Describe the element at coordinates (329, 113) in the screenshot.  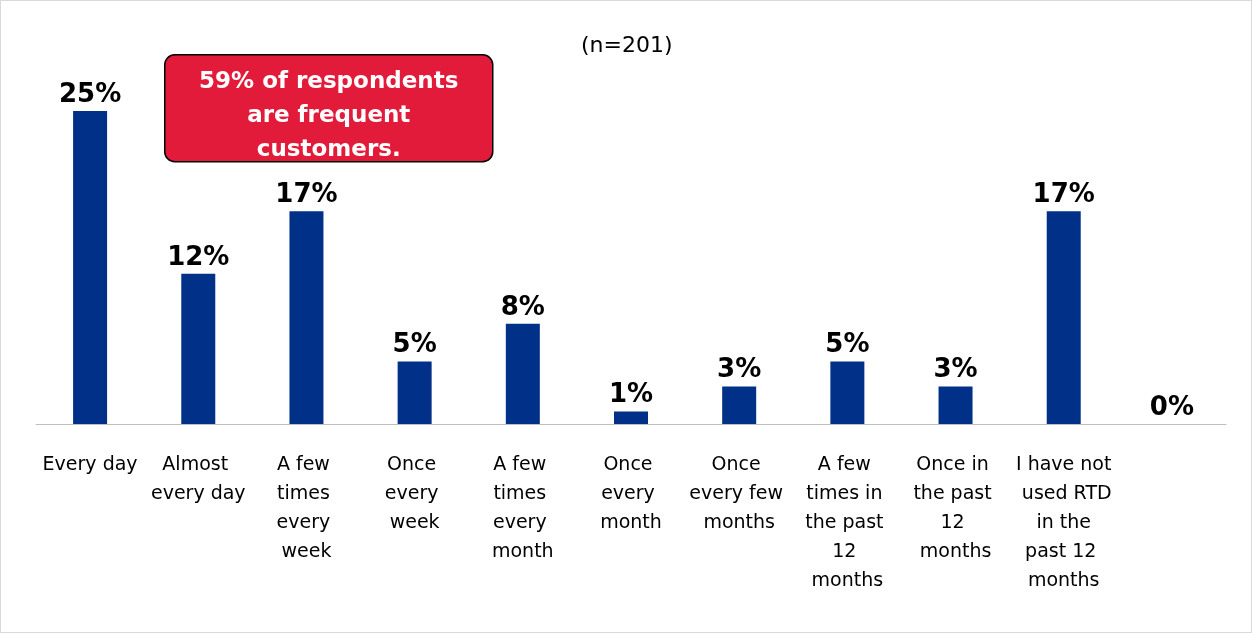
I see `annotation: 59% of respondents are frequent customers.` at that location.